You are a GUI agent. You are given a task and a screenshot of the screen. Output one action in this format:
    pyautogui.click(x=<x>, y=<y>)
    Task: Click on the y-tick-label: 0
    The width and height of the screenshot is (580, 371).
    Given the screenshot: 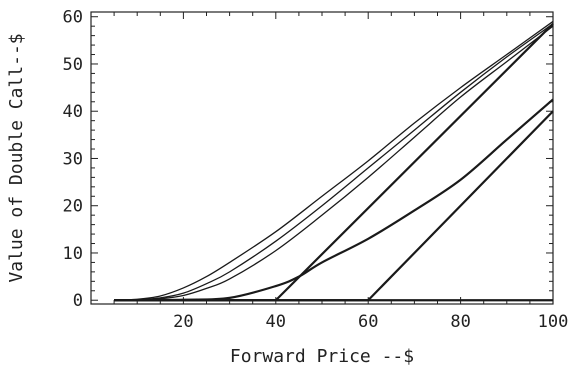 What is the action you would take?
    pyautogui.click(x=78, y=301)
    